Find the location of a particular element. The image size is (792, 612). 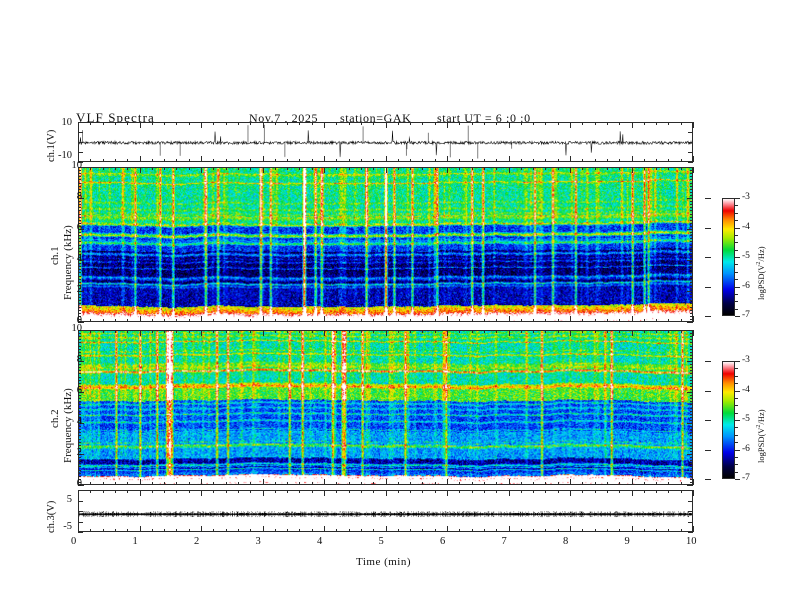

ch1-timeseries-plot is located at coordinates (385, 142).